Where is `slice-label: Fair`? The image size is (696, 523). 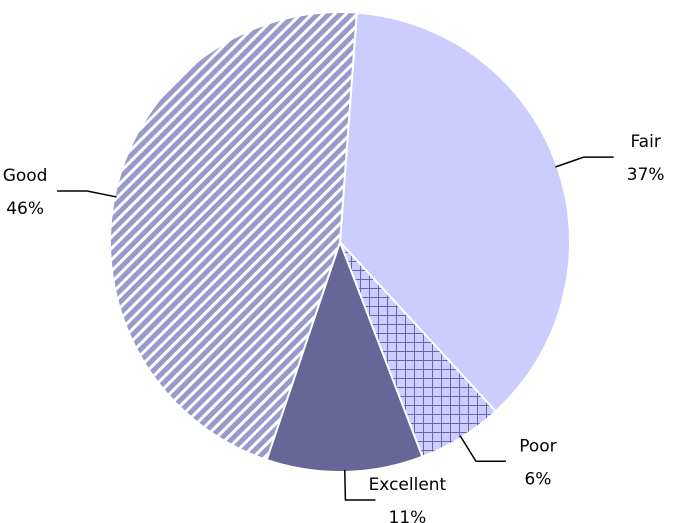 slice-label: Fair is located at coordinates (645, 142).